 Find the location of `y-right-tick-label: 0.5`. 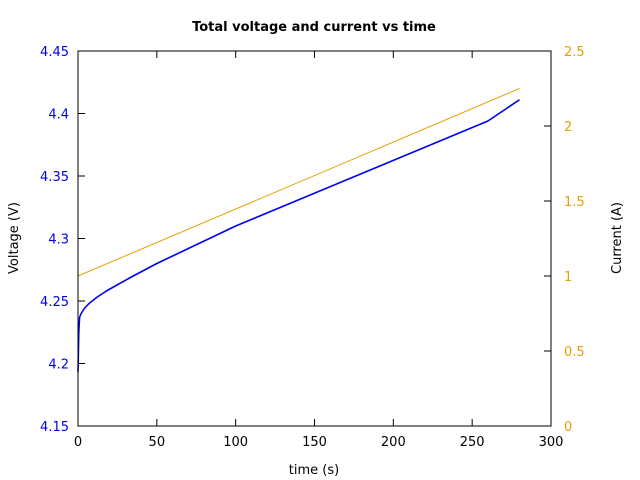

y-right-tick-label: 0.5 is located at coordinates (574, 352).